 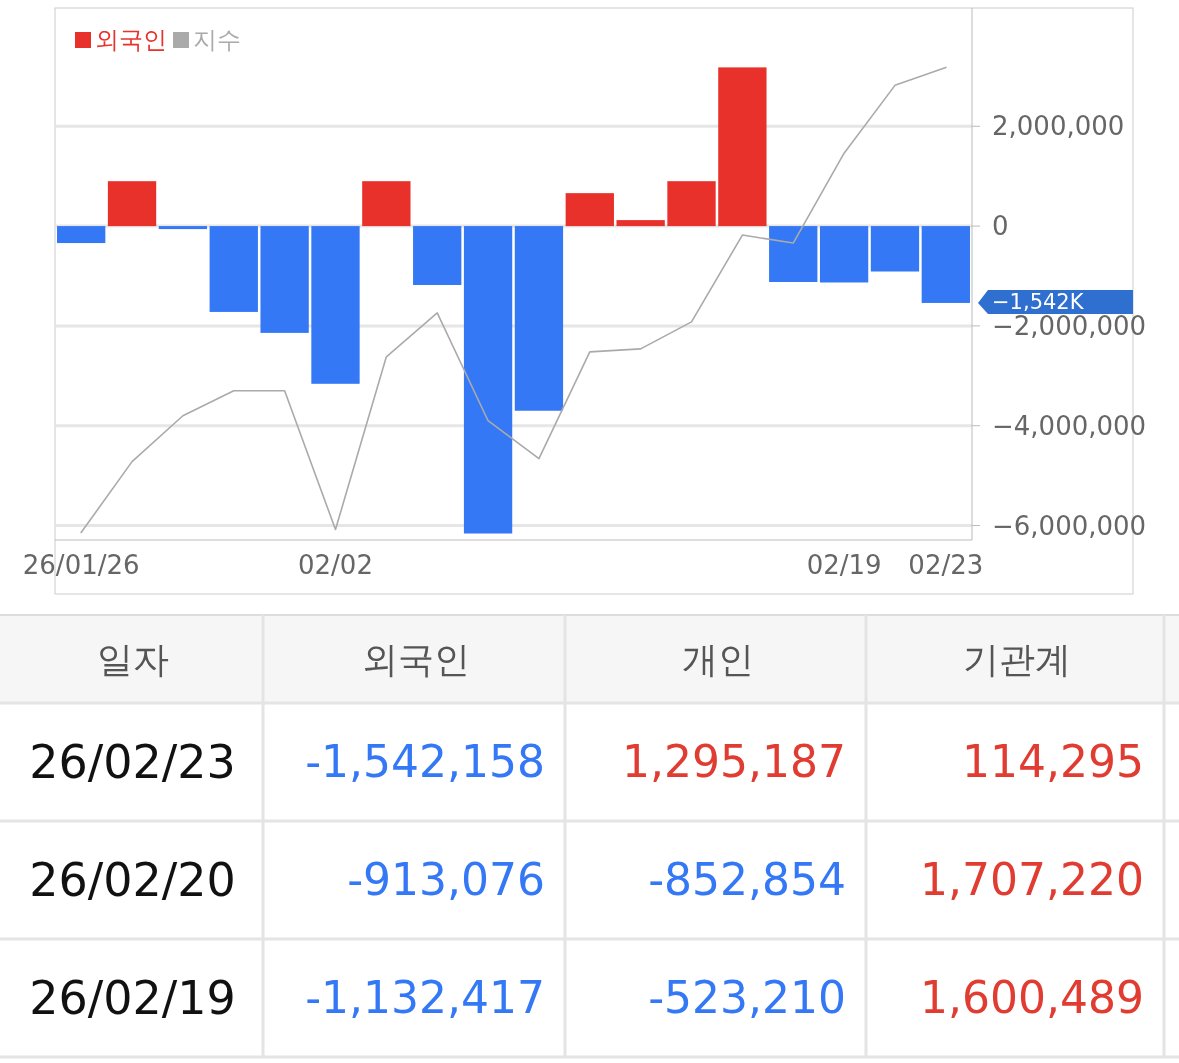 What do you see at coordinates (132, 762) in the screenshot?
I see `category-label: 26/02/23` at bounding box center [132, 762].